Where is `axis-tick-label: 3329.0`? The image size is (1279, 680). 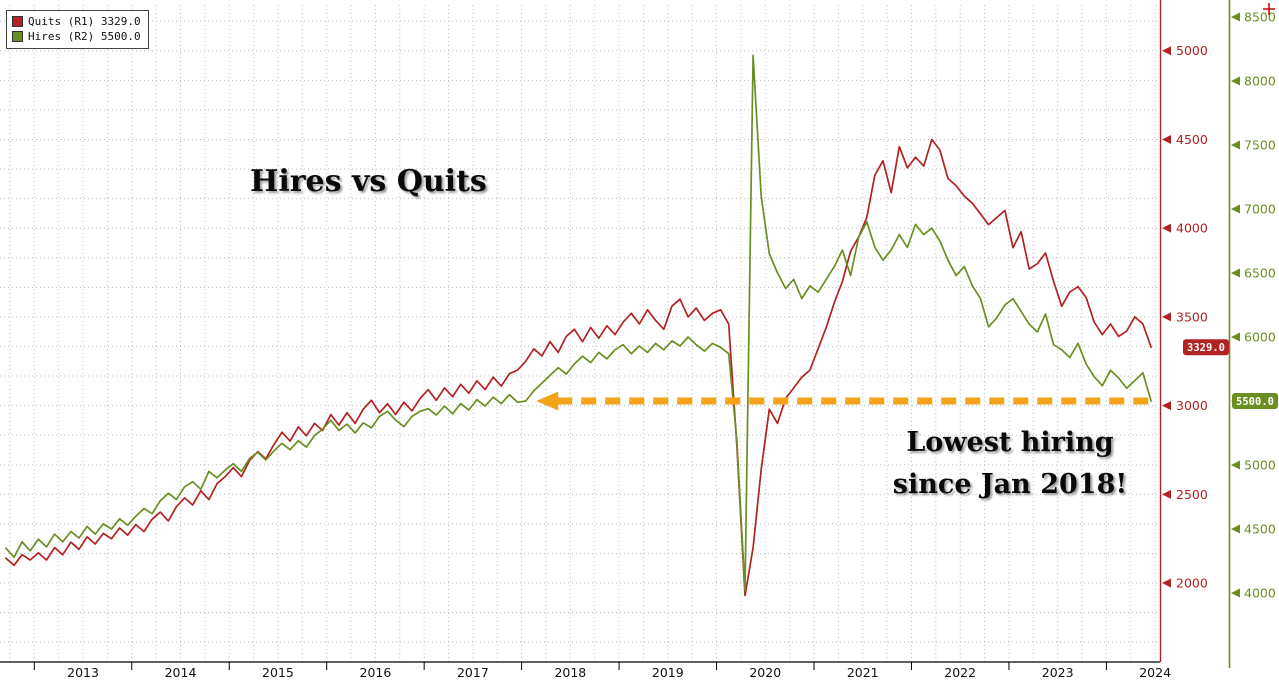 axis-tick-label: 3329.0 is located at coordinates (1206, 348).